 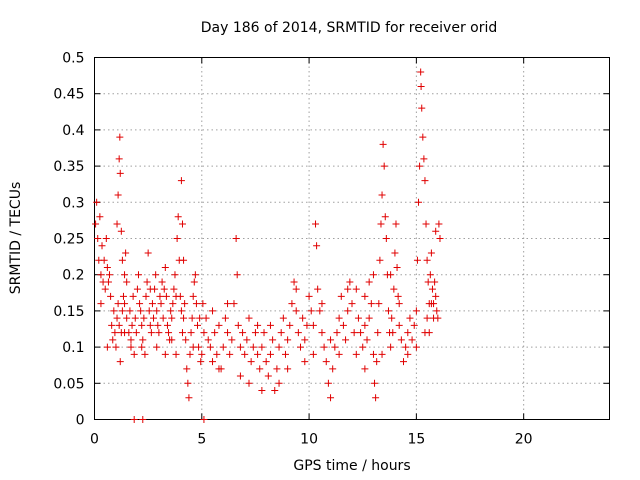 What do you see at coordinates (73, 203) in the screenshot?
I see `y-tick-label: 0.3` at bounding box center [73, 203].